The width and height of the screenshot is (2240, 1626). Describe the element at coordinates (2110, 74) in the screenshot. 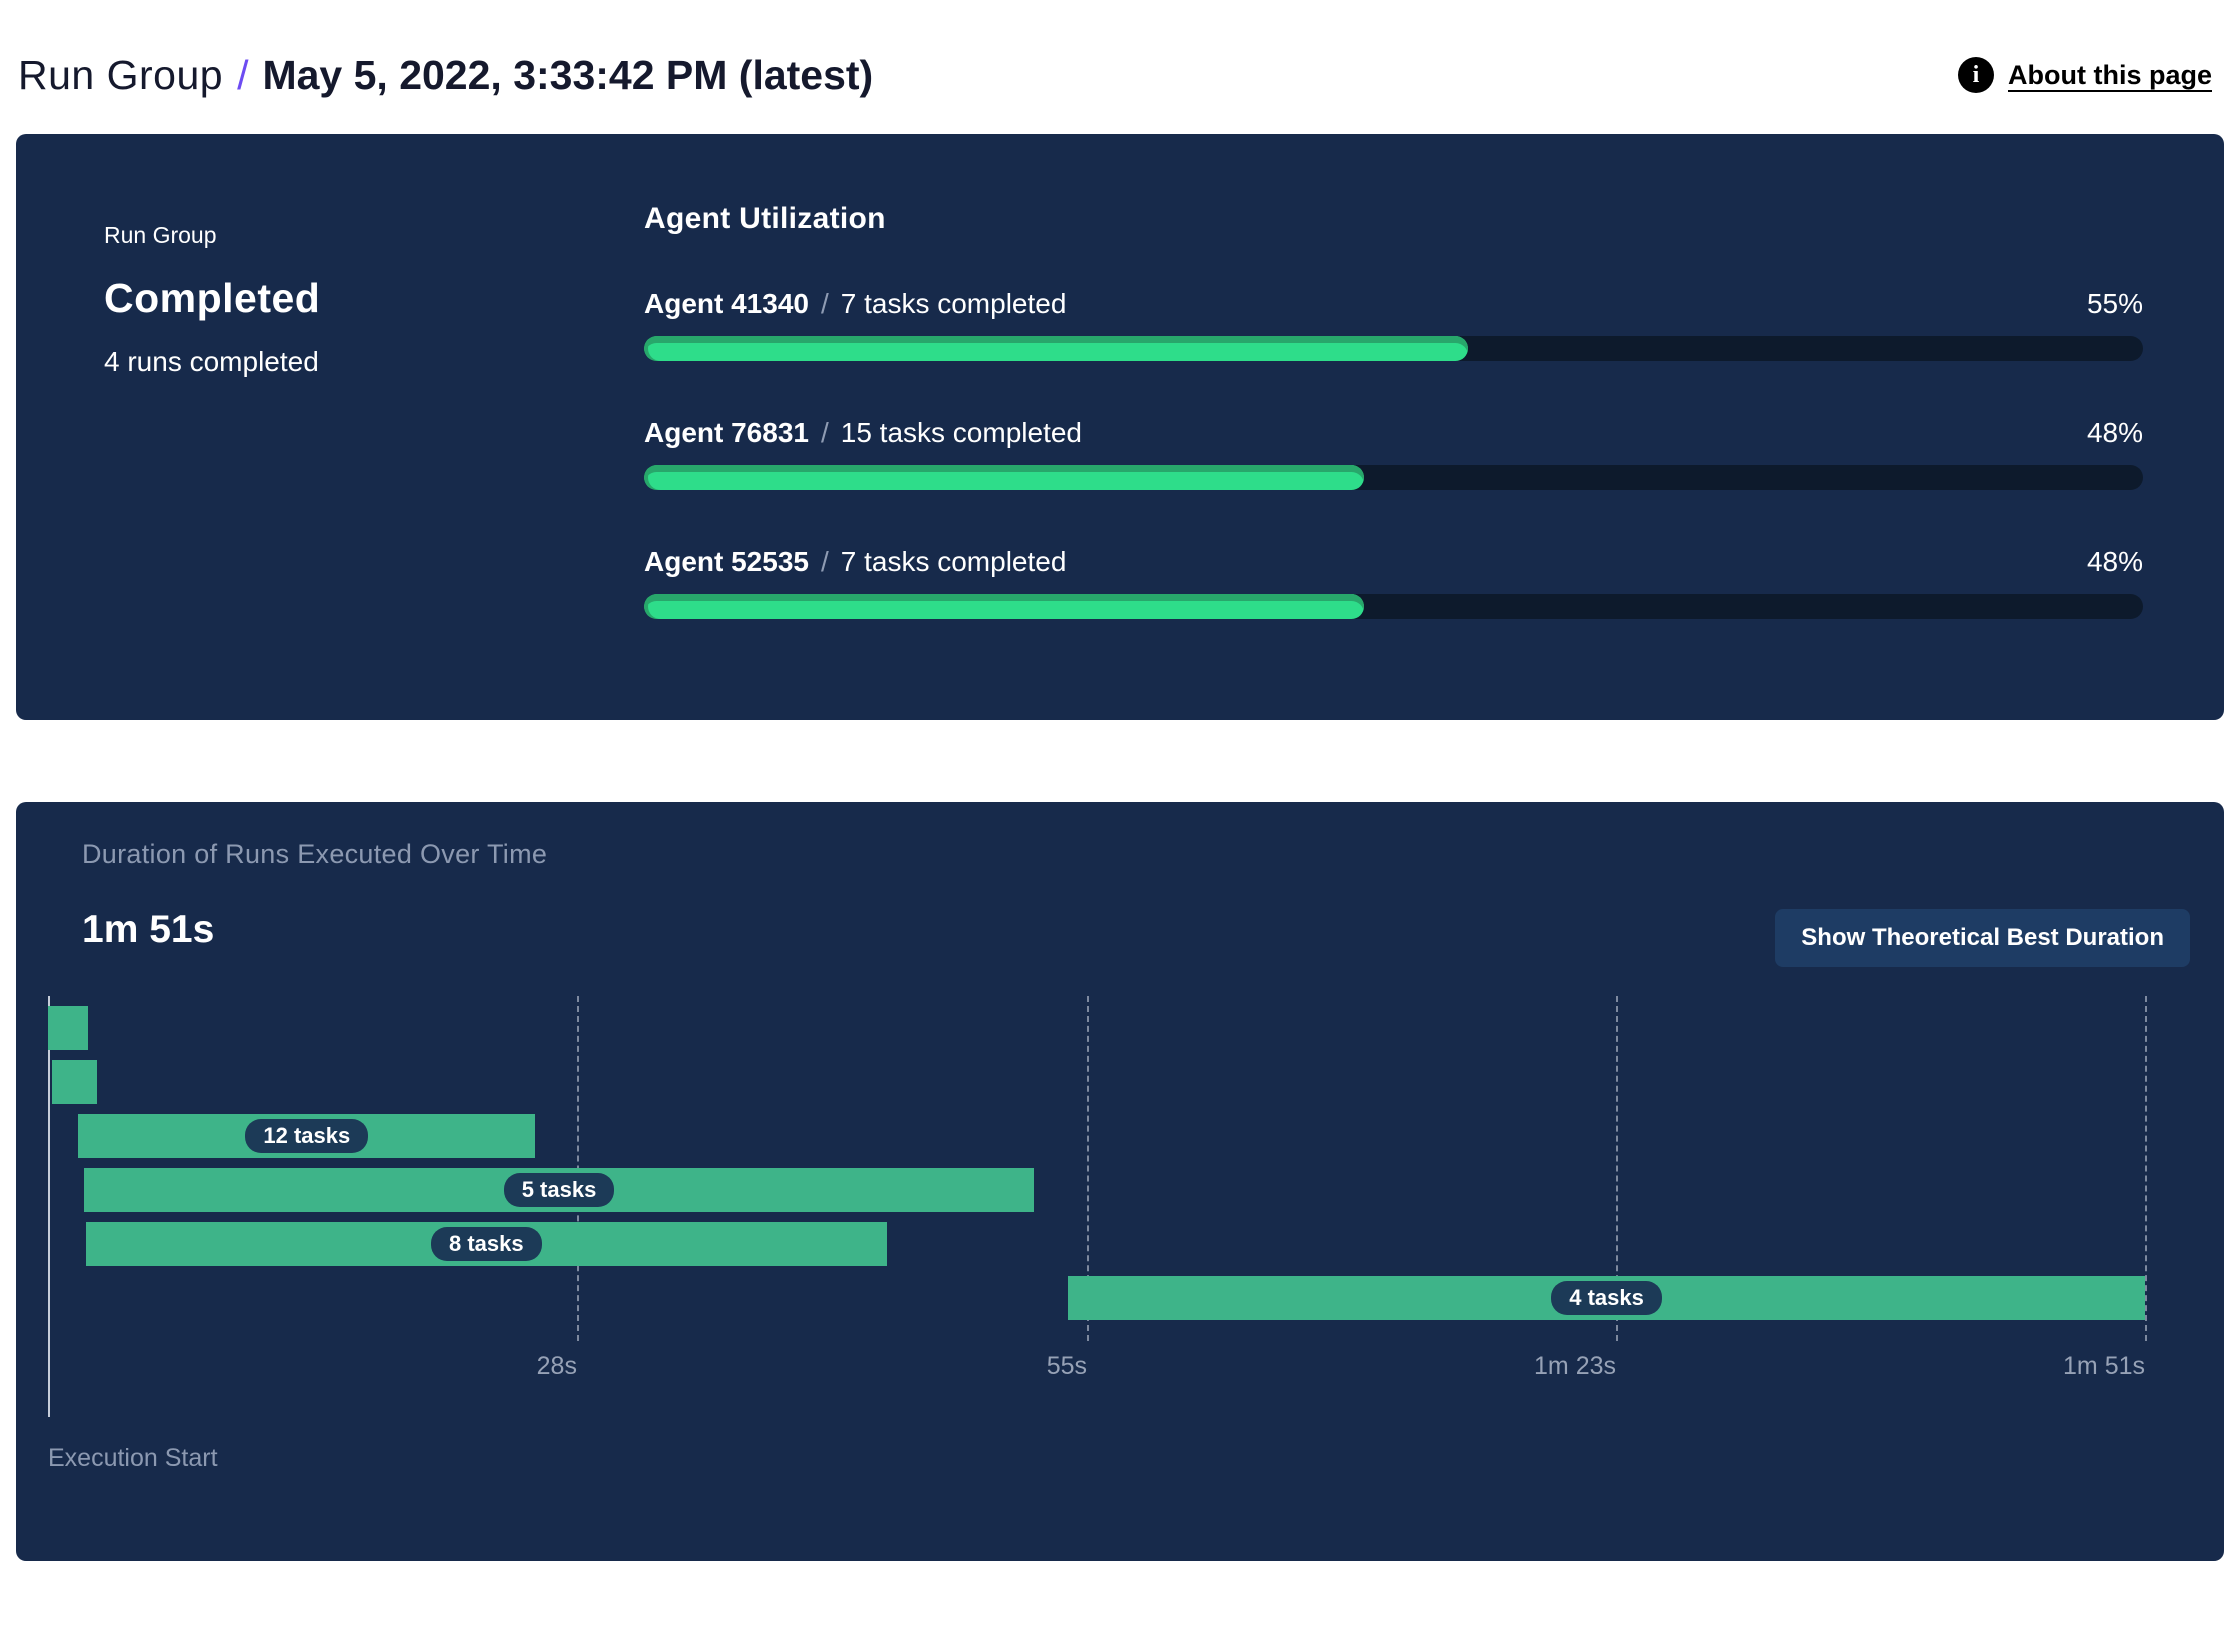

I see `about-this-page-link: About this page` at that location.